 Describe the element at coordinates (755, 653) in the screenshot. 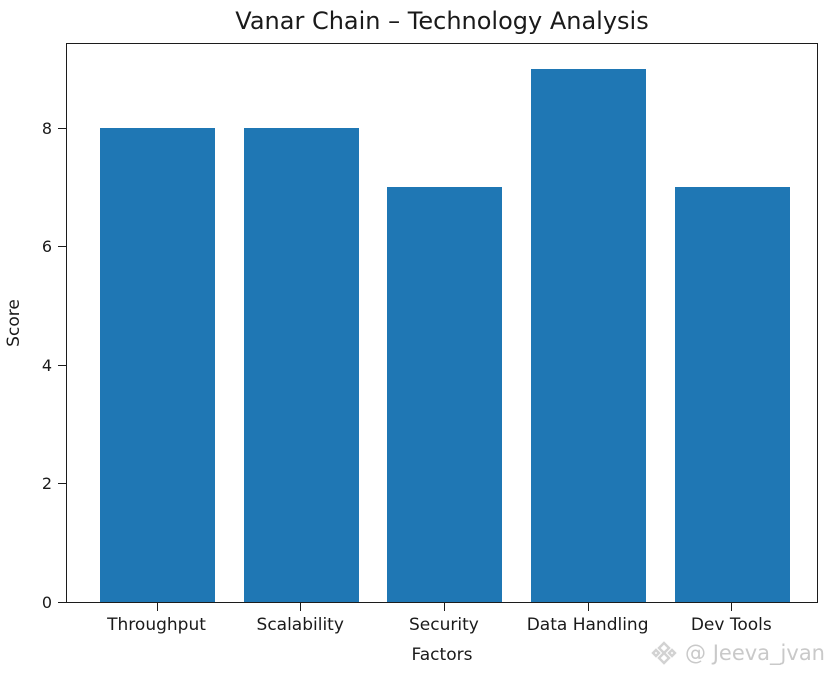

I see `watermark-text: @ Jeeva_jvan` at that location.